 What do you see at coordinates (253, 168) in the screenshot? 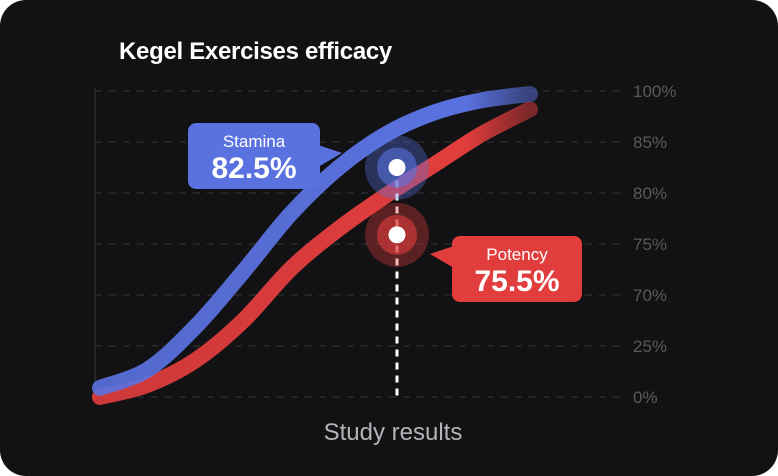
I see `callout-value: 82.5%` at bounding box center [253, 168].